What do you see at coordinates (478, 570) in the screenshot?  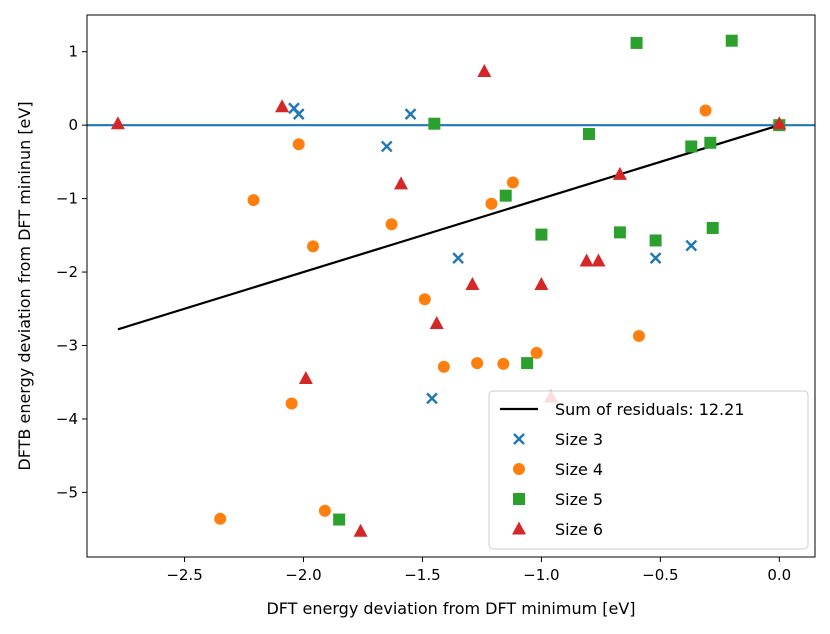 I see `x-axis: −2.5 −2.0 −1.5 −1.0 −0.5 0.0` at bounding box center [478, 570].